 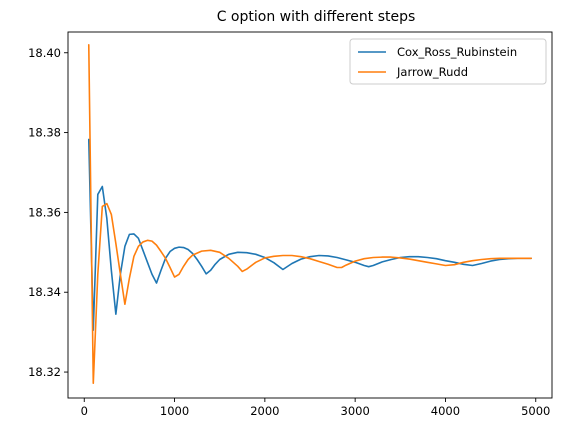 What do you see at coordinates (535, 411) in the screenshot?
I see `x-tick-label: 5000` at bounding box center [535, 411].